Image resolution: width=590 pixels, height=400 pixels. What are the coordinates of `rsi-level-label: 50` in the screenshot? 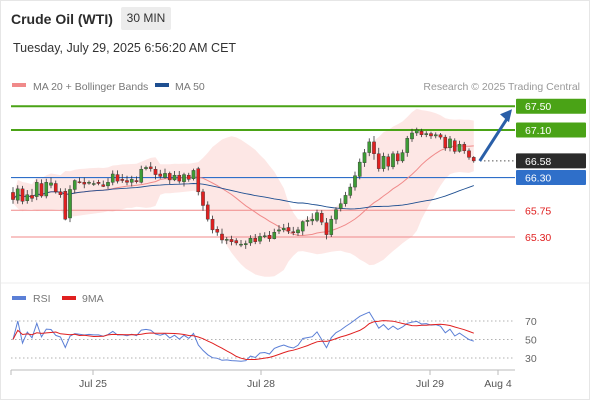 It's located at (531, 341).